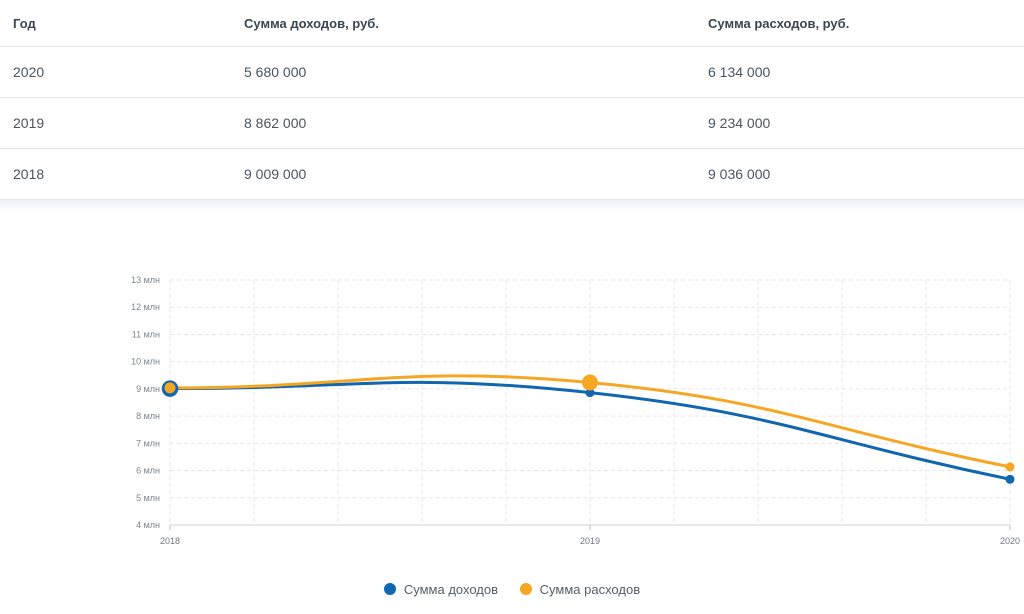 This screenshot has width=1024, height=614. I want to click on y-tick-label: 11 млн, so click(146, 334).